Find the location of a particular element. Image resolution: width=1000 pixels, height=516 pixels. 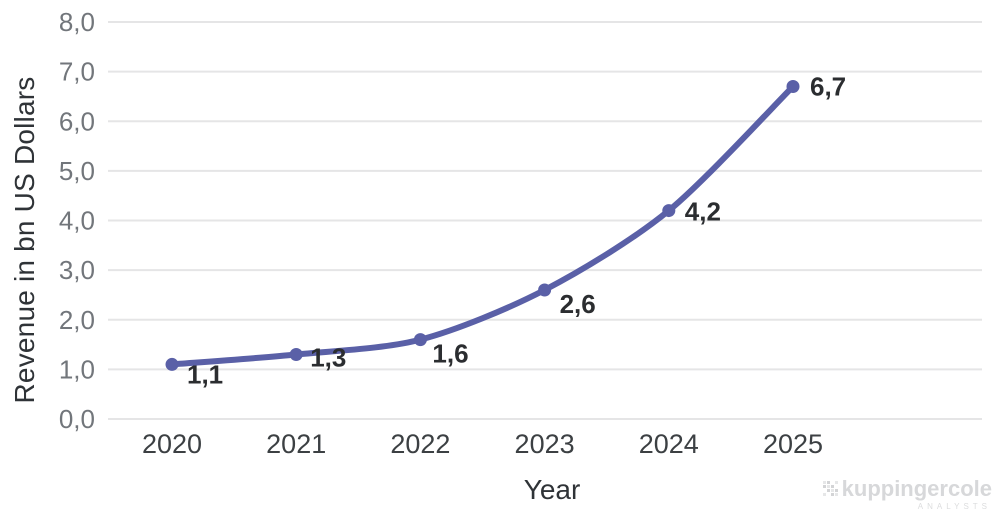

y-tick-label: 8,0 is located at coordinates (77, 22).